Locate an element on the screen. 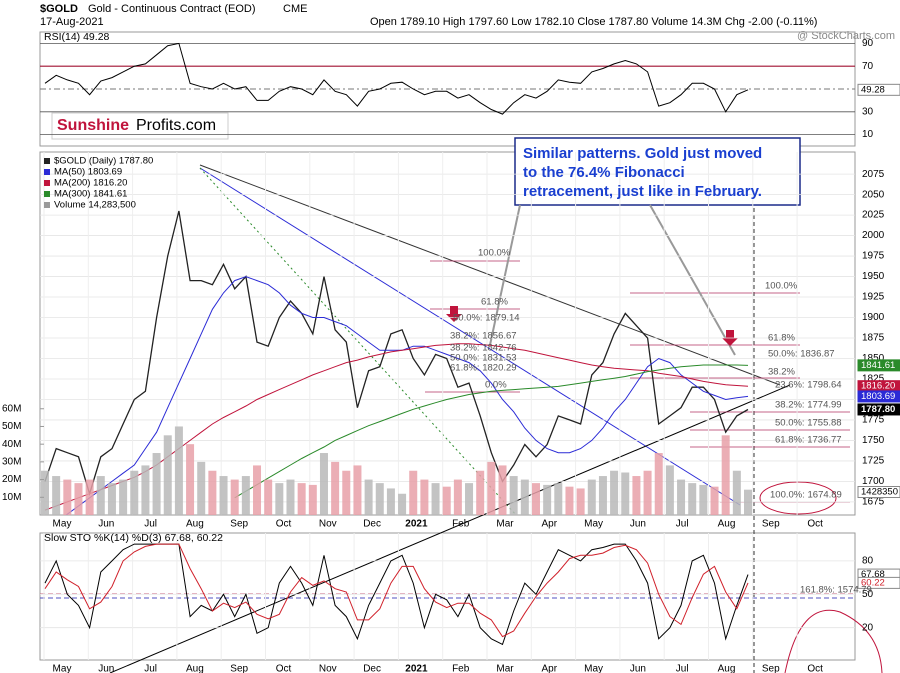 The width and height of the screenshot is (900, 673). y-tick-label: 1925 is located at coordinates (873, 297).